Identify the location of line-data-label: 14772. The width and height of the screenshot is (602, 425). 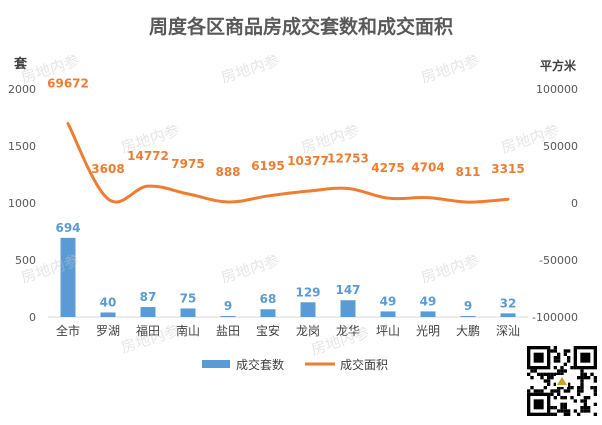
(148, 156).